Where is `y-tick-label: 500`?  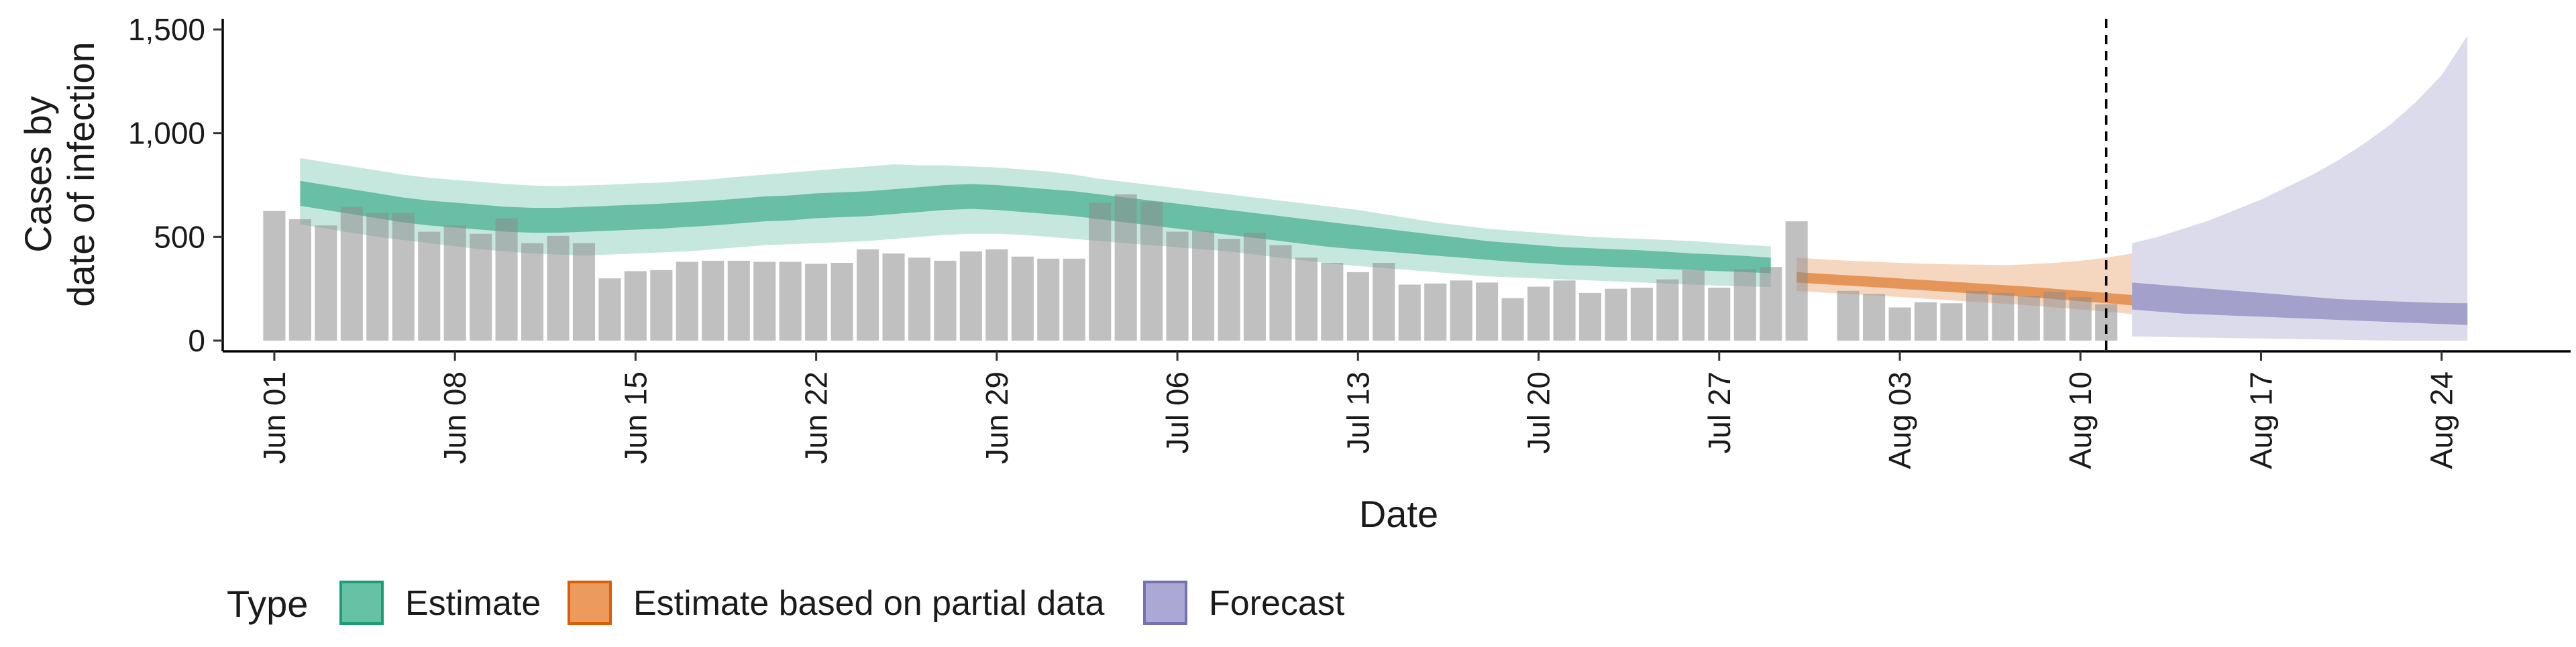
y-tick-label: 500 is located at coordinates (179, 236).